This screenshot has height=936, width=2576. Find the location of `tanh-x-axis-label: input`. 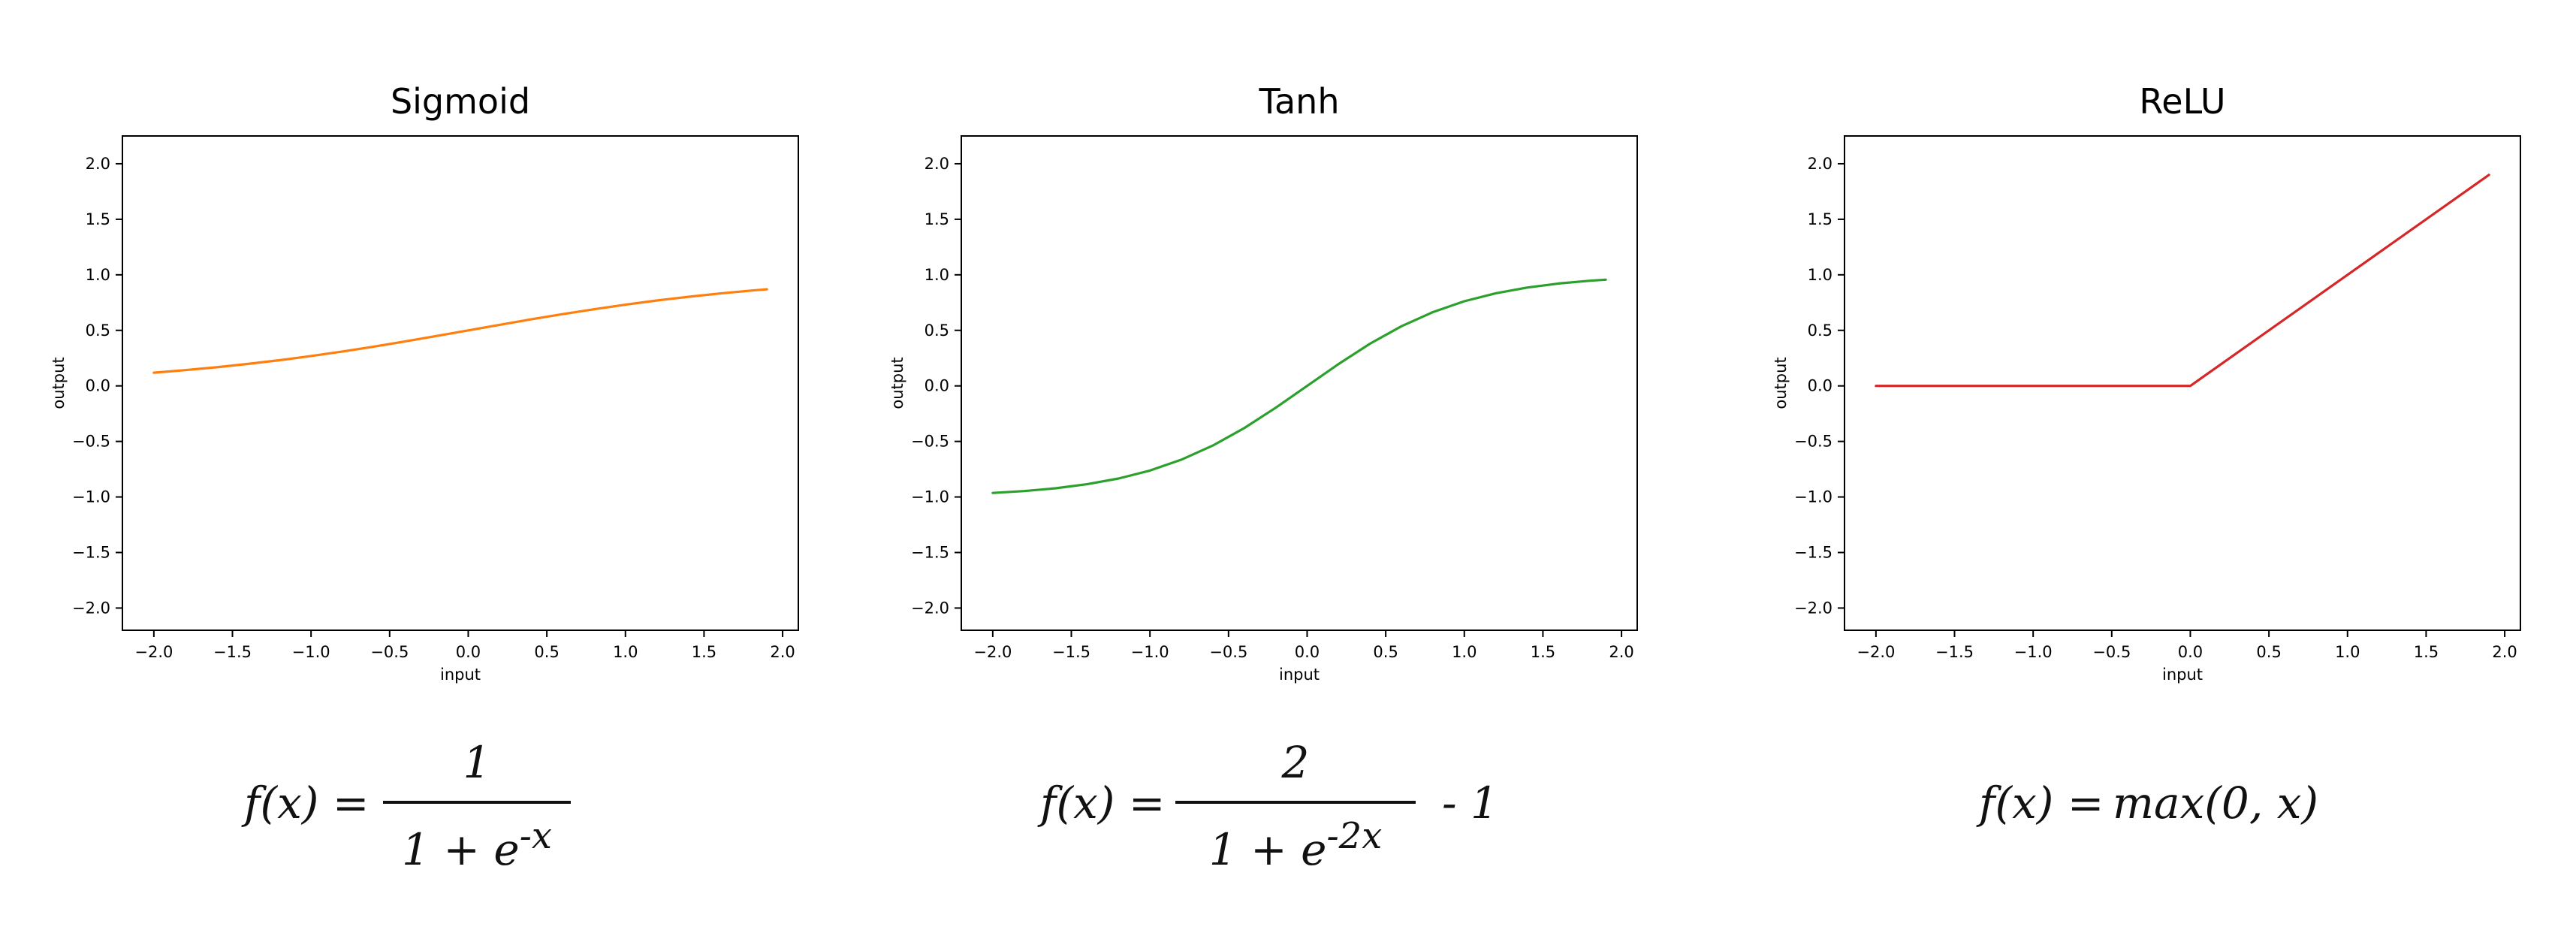

tanh-x-axis-label: input is located at coordinates (1299, 675).